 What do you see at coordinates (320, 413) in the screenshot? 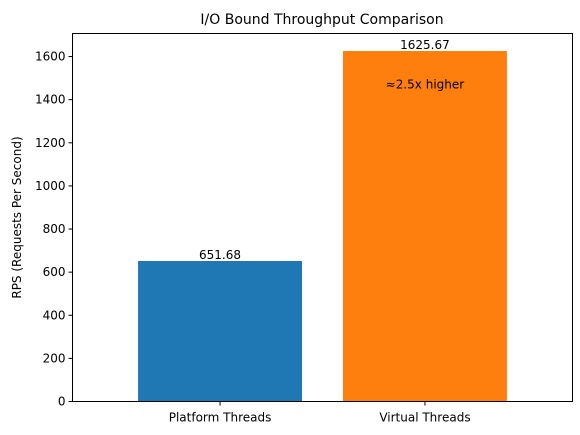
I see `x-axis-ticks: Platform Threads Virtual Threads` at bounding box center [320, 413].